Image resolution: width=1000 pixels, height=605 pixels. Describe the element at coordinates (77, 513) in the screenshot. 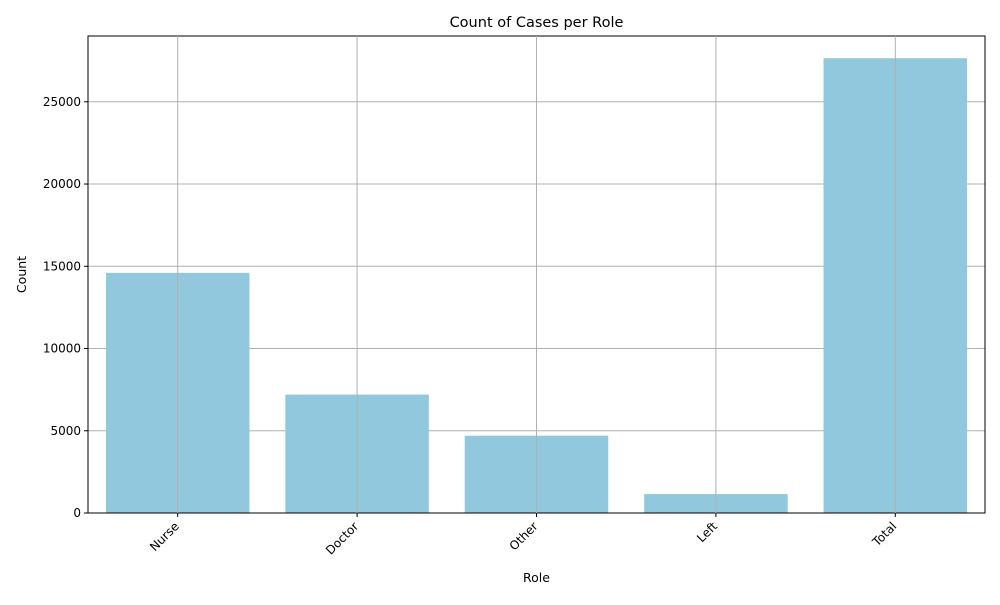

I see `y-tick-label: 0` at that location.